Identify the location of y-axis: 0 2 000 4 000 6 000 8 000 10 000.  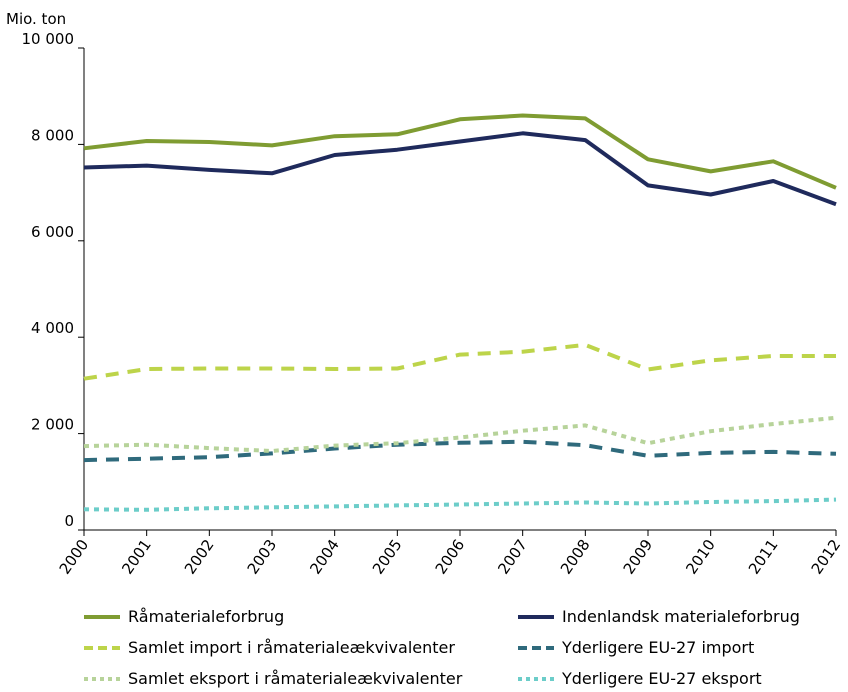
(53, 280).